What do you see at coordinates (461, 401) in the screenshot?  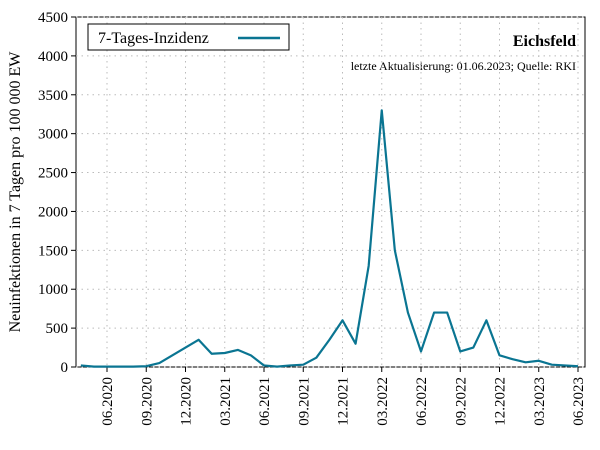 I see `x-tick-label: 09.2022` at bounding box center [461, 401].